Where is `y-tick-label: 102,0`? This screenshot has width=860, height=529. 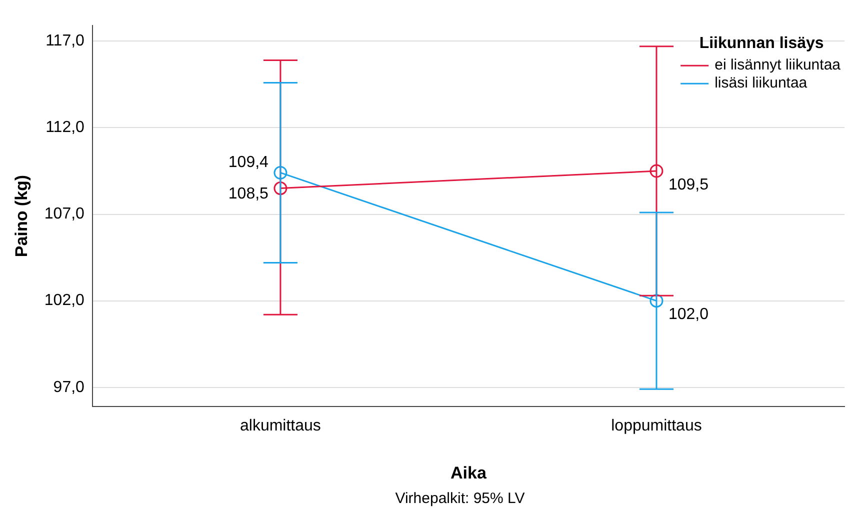
y-tick-label: 102,0 is located at coordinates (64, 301).